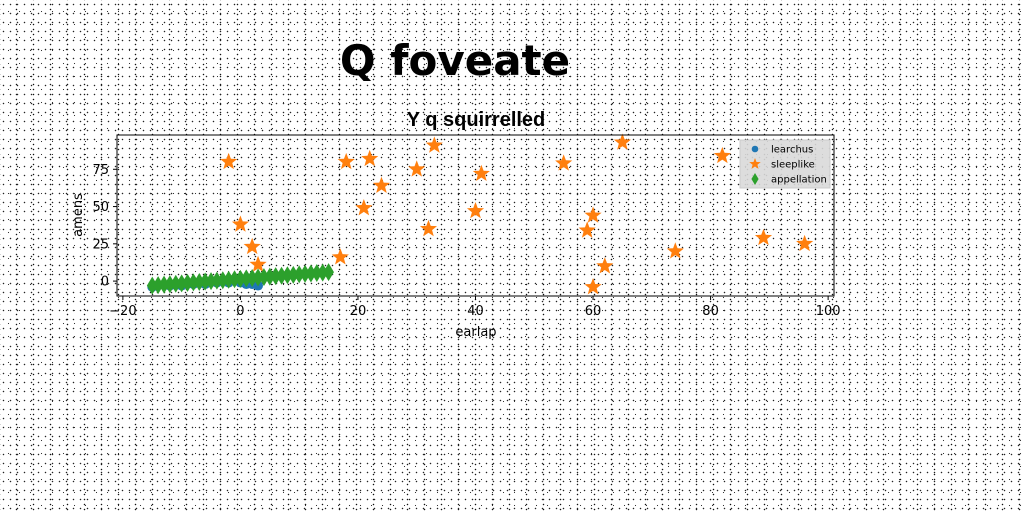  What do you see at coordinates (593, 311) in the screenshot?
I see `x-tick-label: 60` at bounding box center [593, 311].